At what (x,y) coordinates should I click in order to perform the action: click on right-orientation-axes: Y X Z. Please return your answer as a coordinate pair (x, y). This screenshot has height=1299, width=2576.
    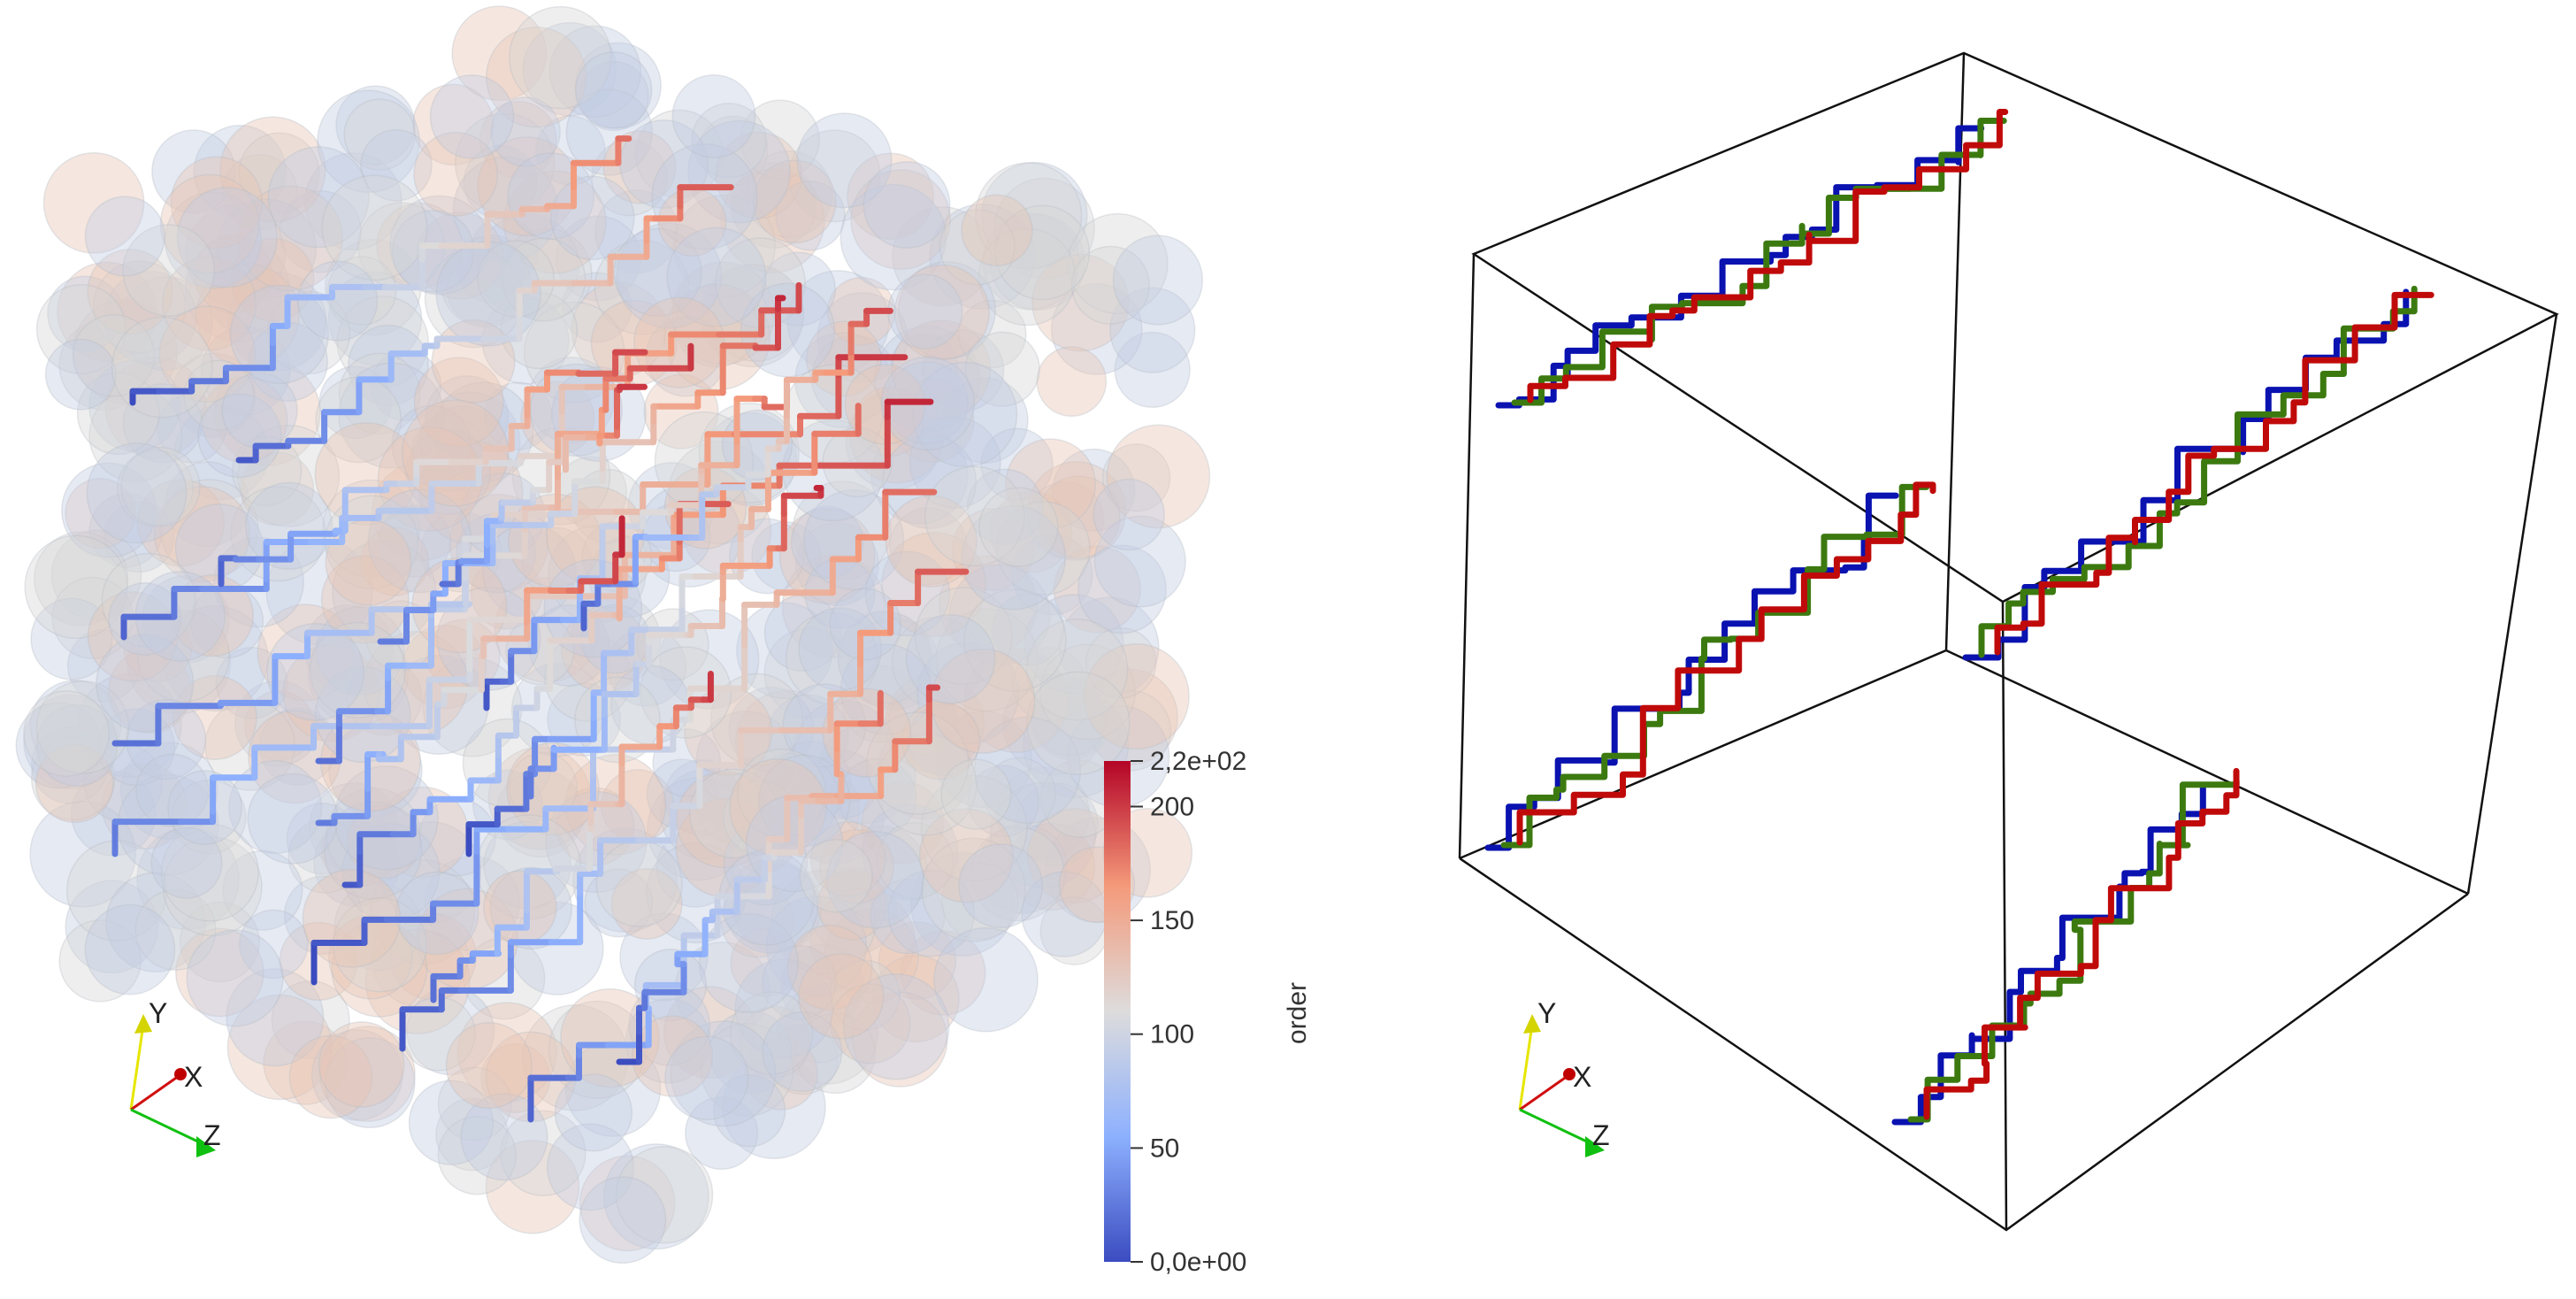
    Looking at the image, I should click on (1564, 1077).